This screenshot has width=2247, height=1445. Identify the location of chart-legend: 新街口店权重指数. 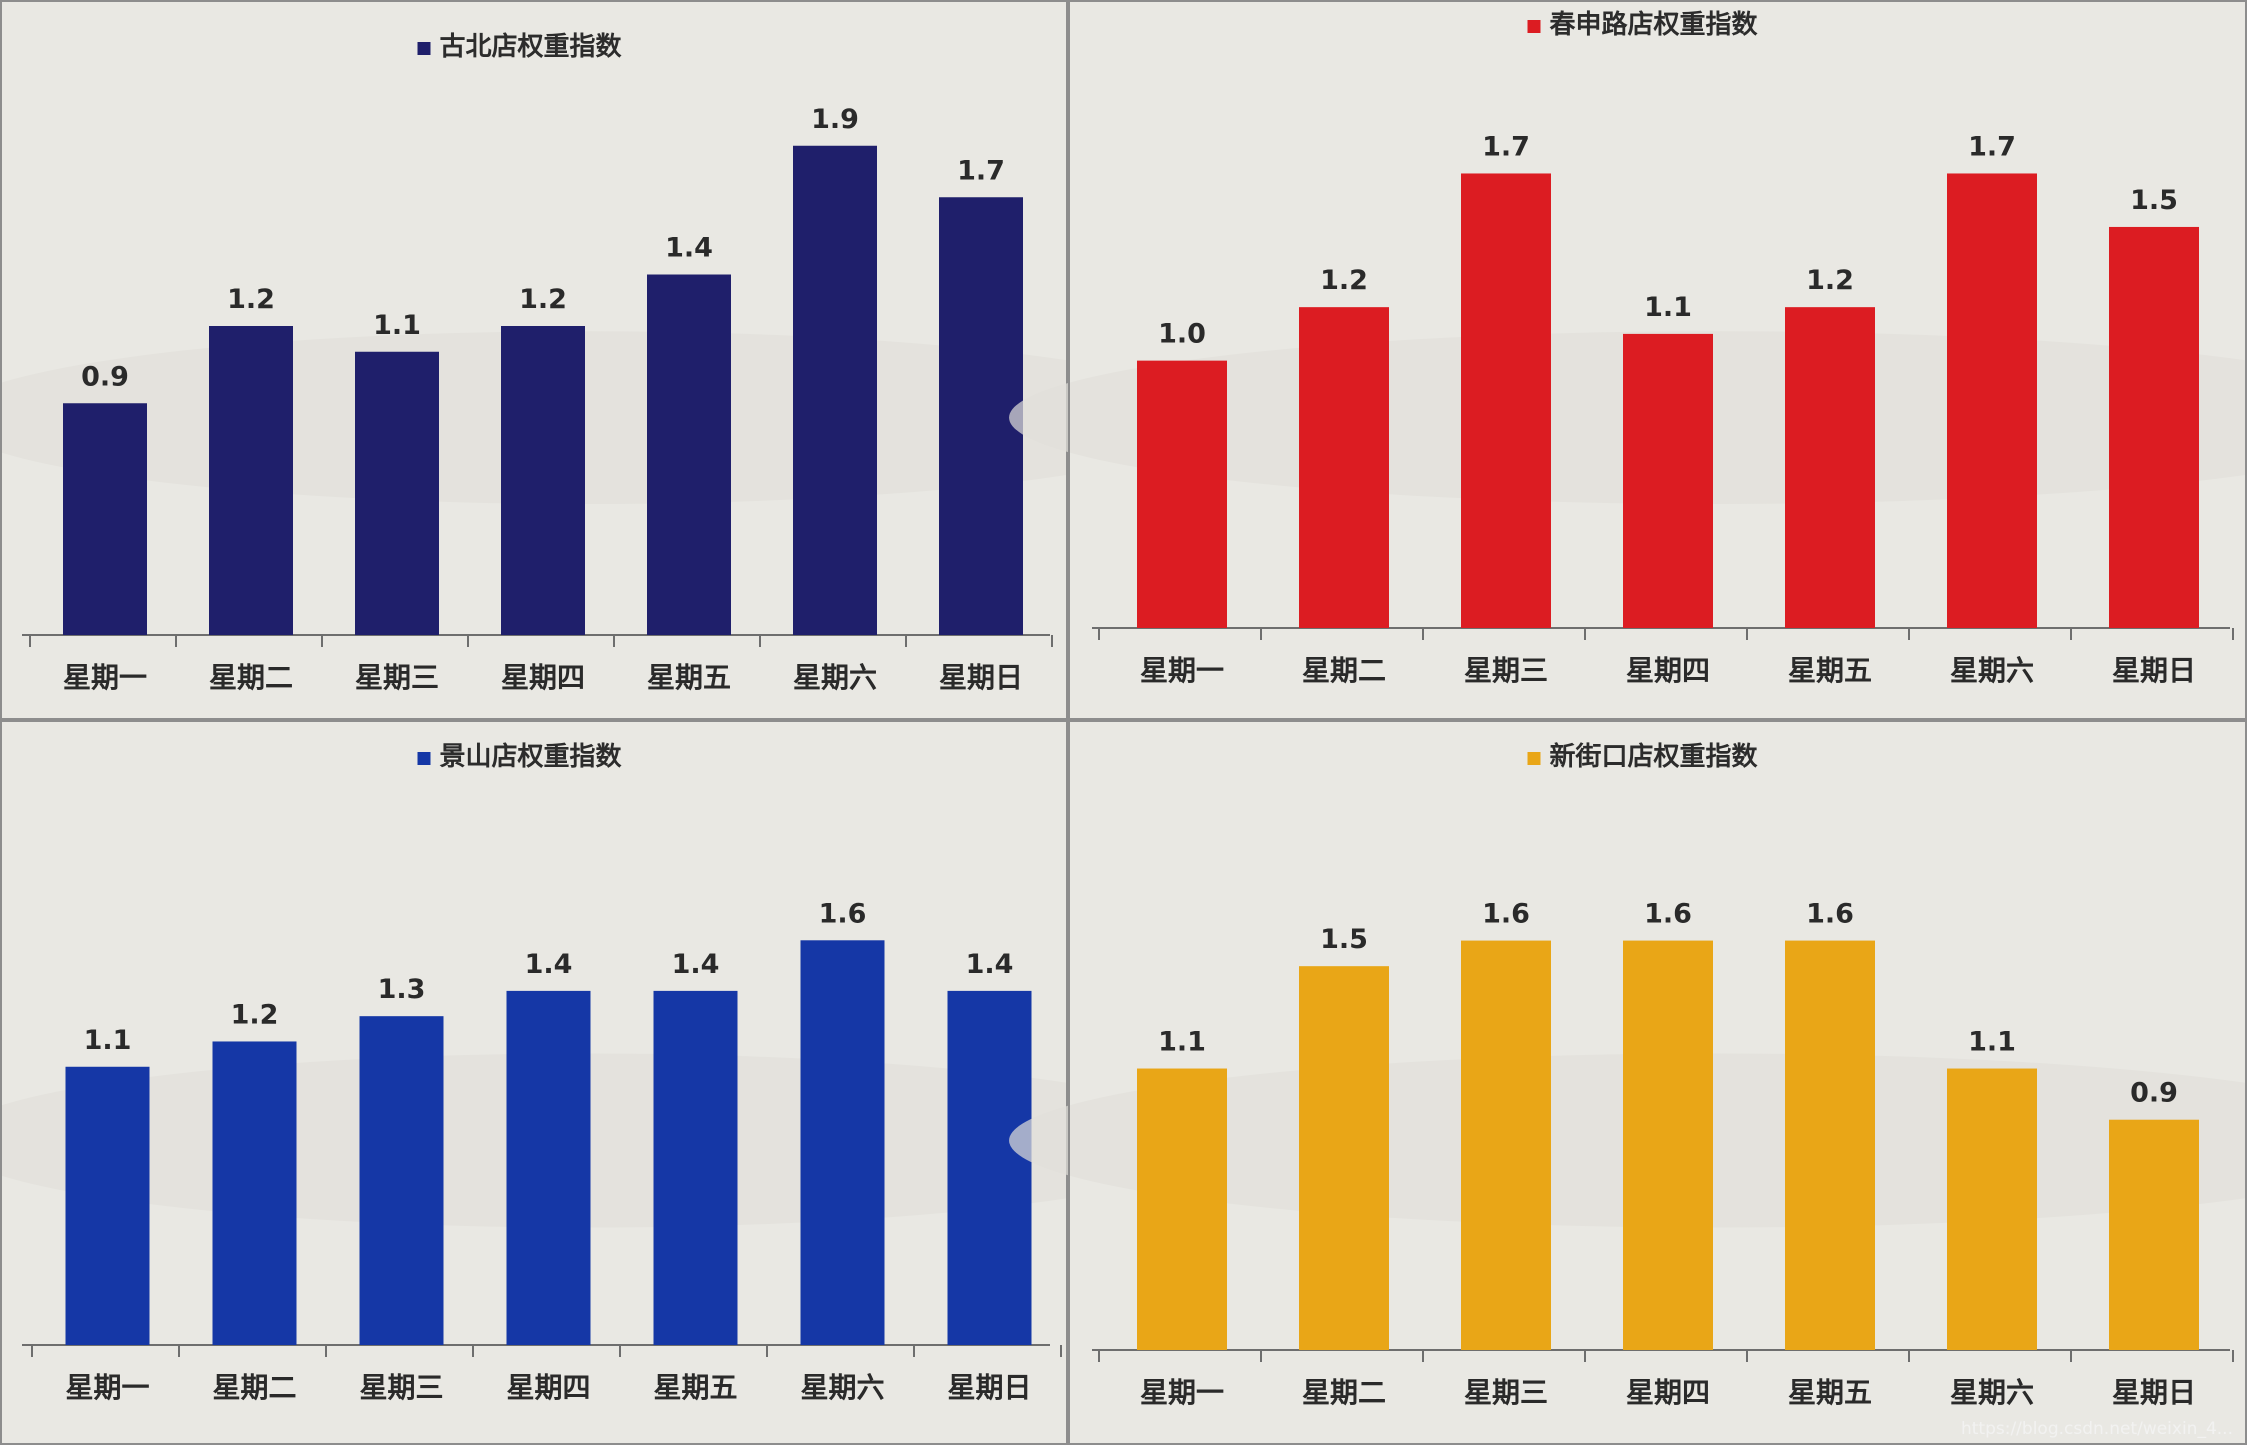
(1643, 756).